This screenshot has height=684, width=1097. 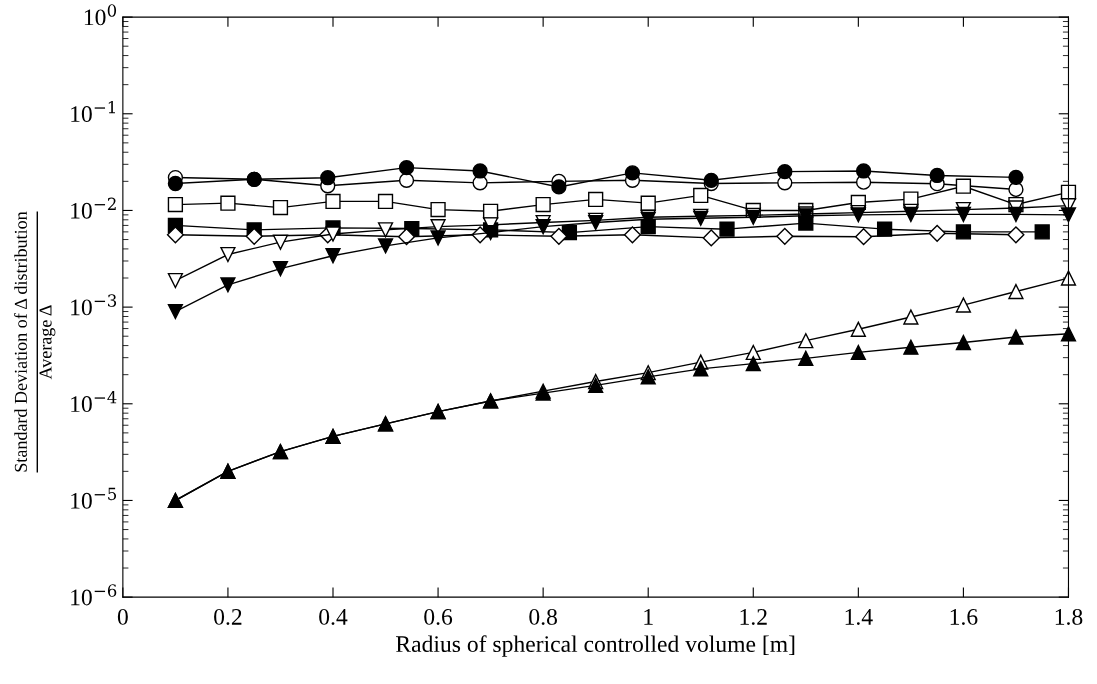 I want to click on x-tick-label: 0.4, so click(x=333, y=616).